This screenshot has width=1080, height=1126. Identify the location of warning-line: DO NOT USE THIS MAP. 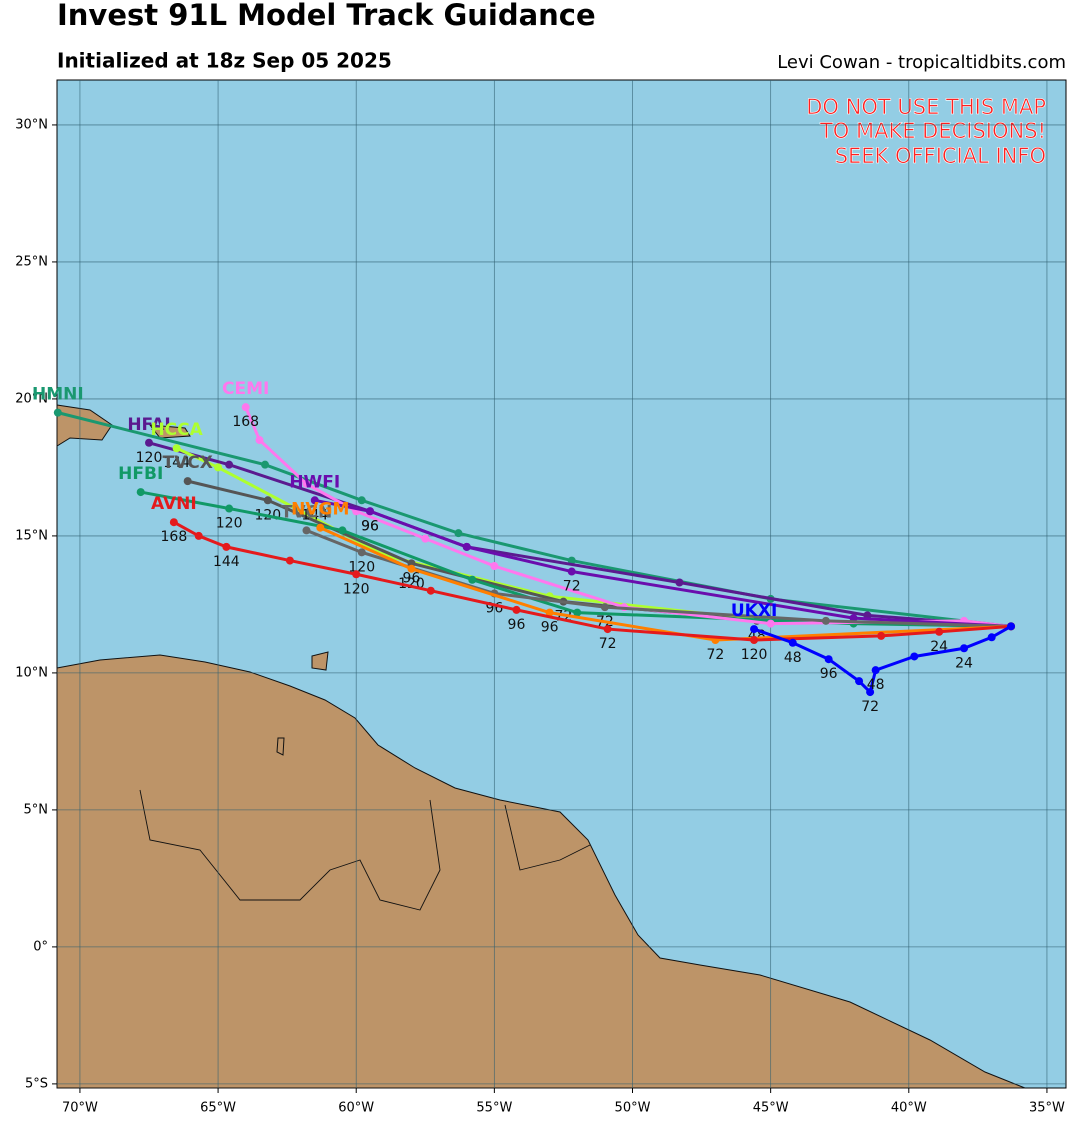
(926, 107).